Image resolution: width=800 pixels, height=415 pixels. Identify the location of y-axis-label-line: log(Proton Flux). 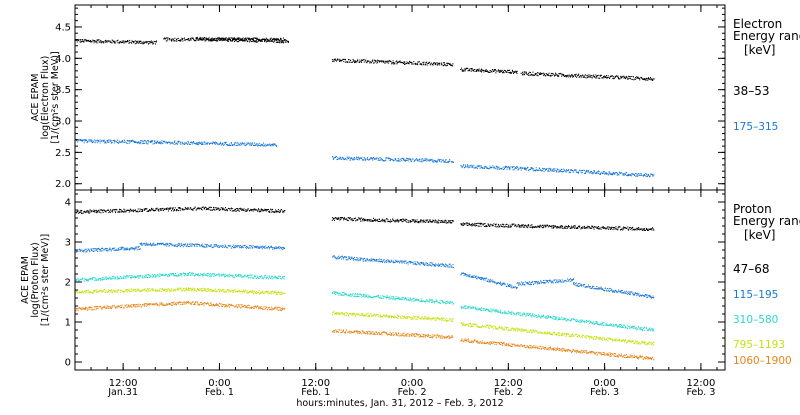
(35, 279).